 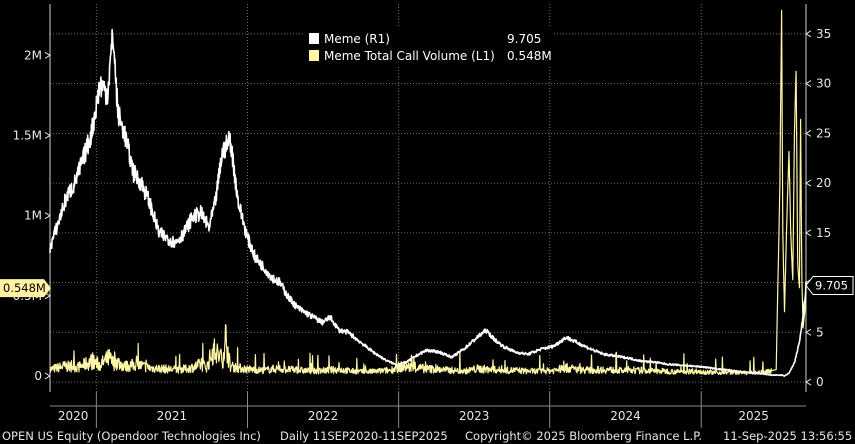 What do you see at coordinates (73, 416) in the screenshot?
I see `x-tick-label: 2020` at bounding box center [73, 416].